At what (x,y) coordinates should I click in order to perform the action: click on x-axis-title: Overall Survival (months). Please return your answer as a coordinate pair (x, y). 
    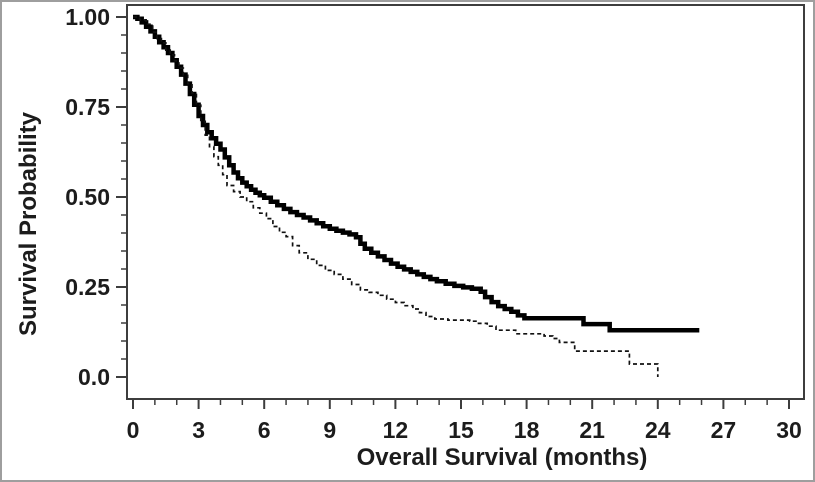
    Looking at the image, I should click on (502, 457).